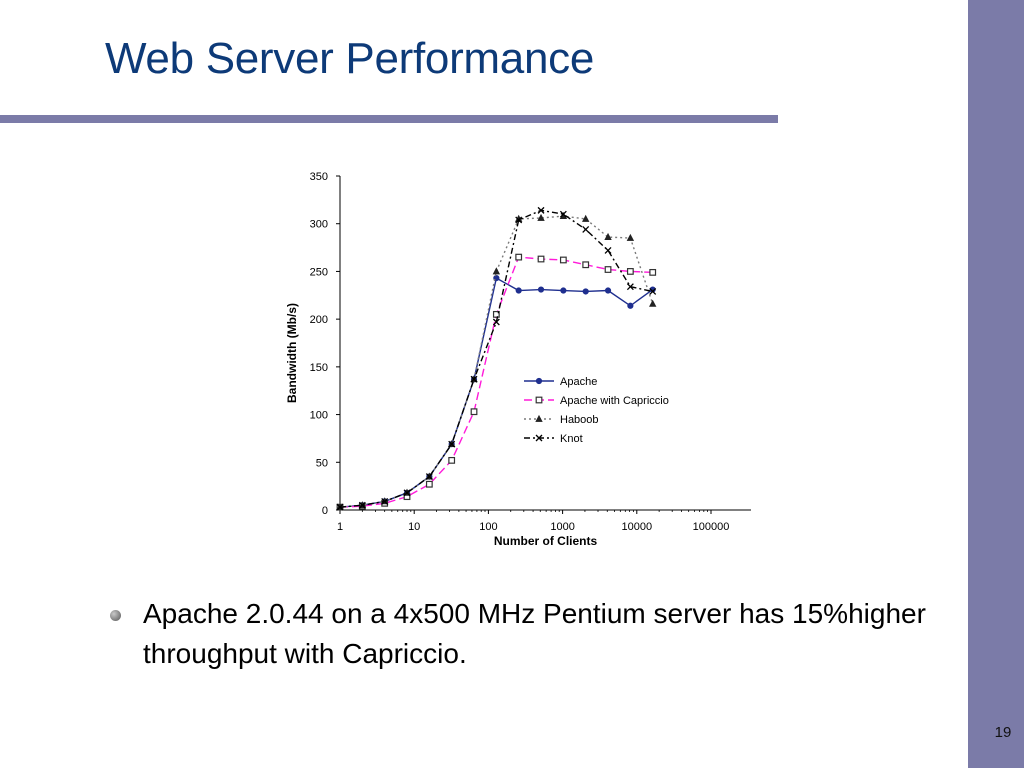  I want to click on legend-label: Apache, so click(578, 382).